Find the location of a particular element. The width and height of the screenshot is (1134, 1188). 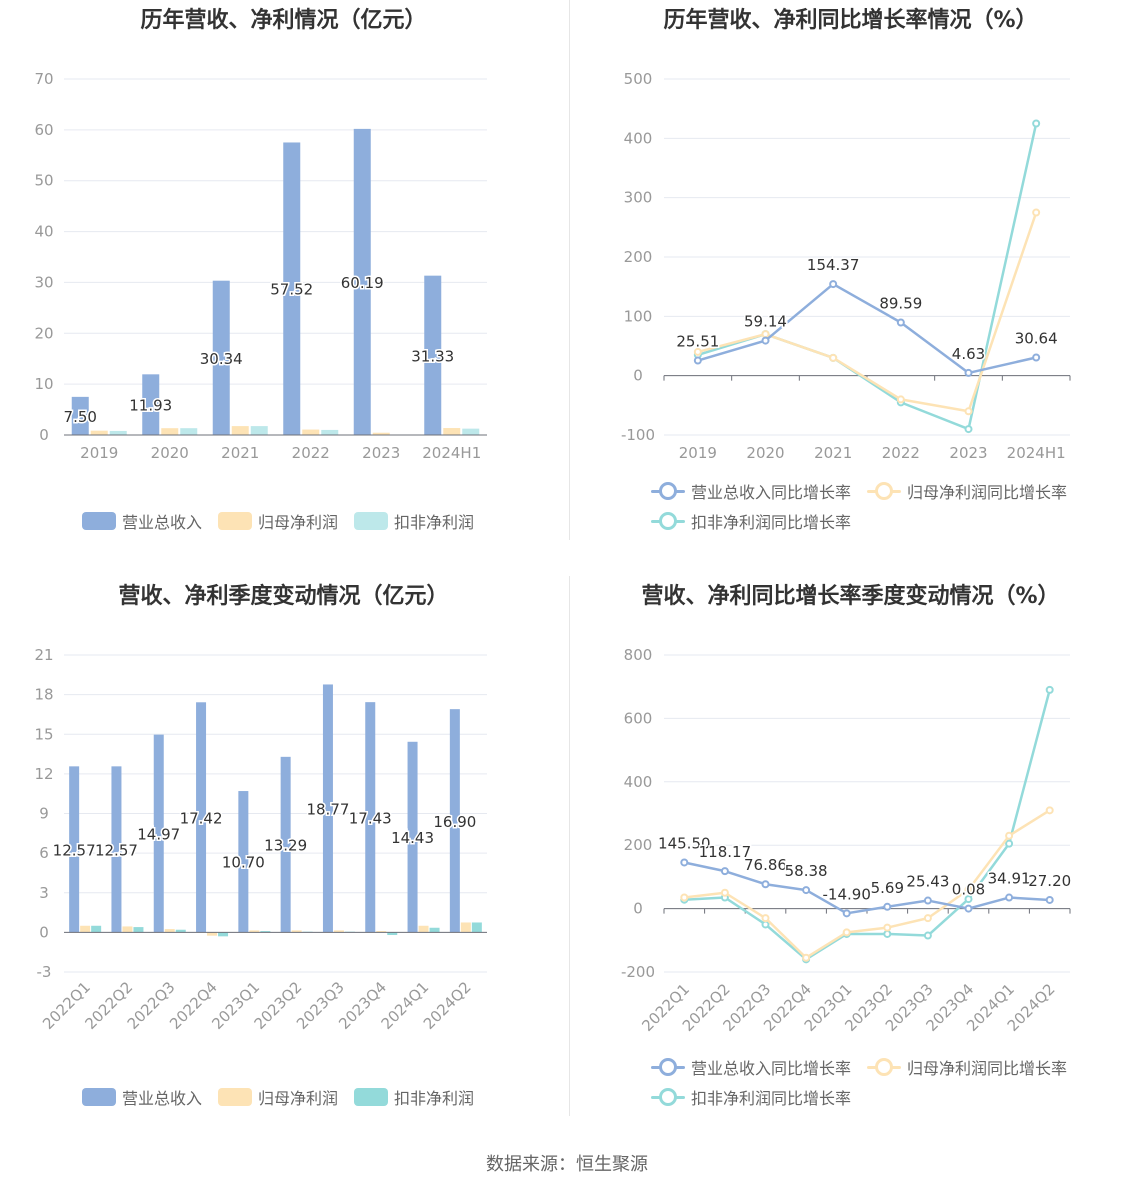

data-label: 14.97 is located at coordinates (158, 835).